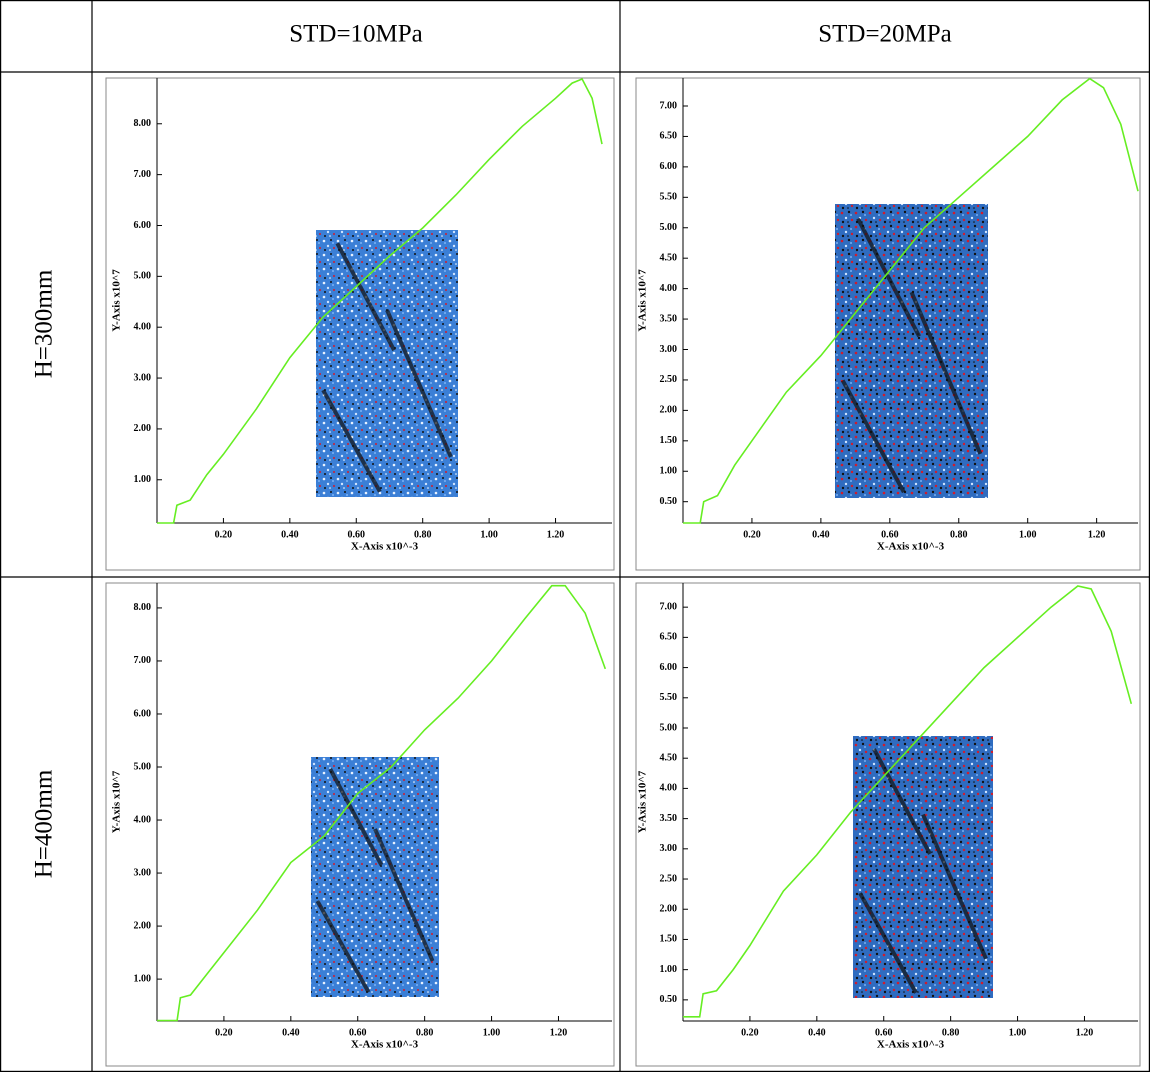 Image resolution: width=1150 pixels, height=1072 pixels. I want to click on column-header: STD=20MPa, so click(885, 34).